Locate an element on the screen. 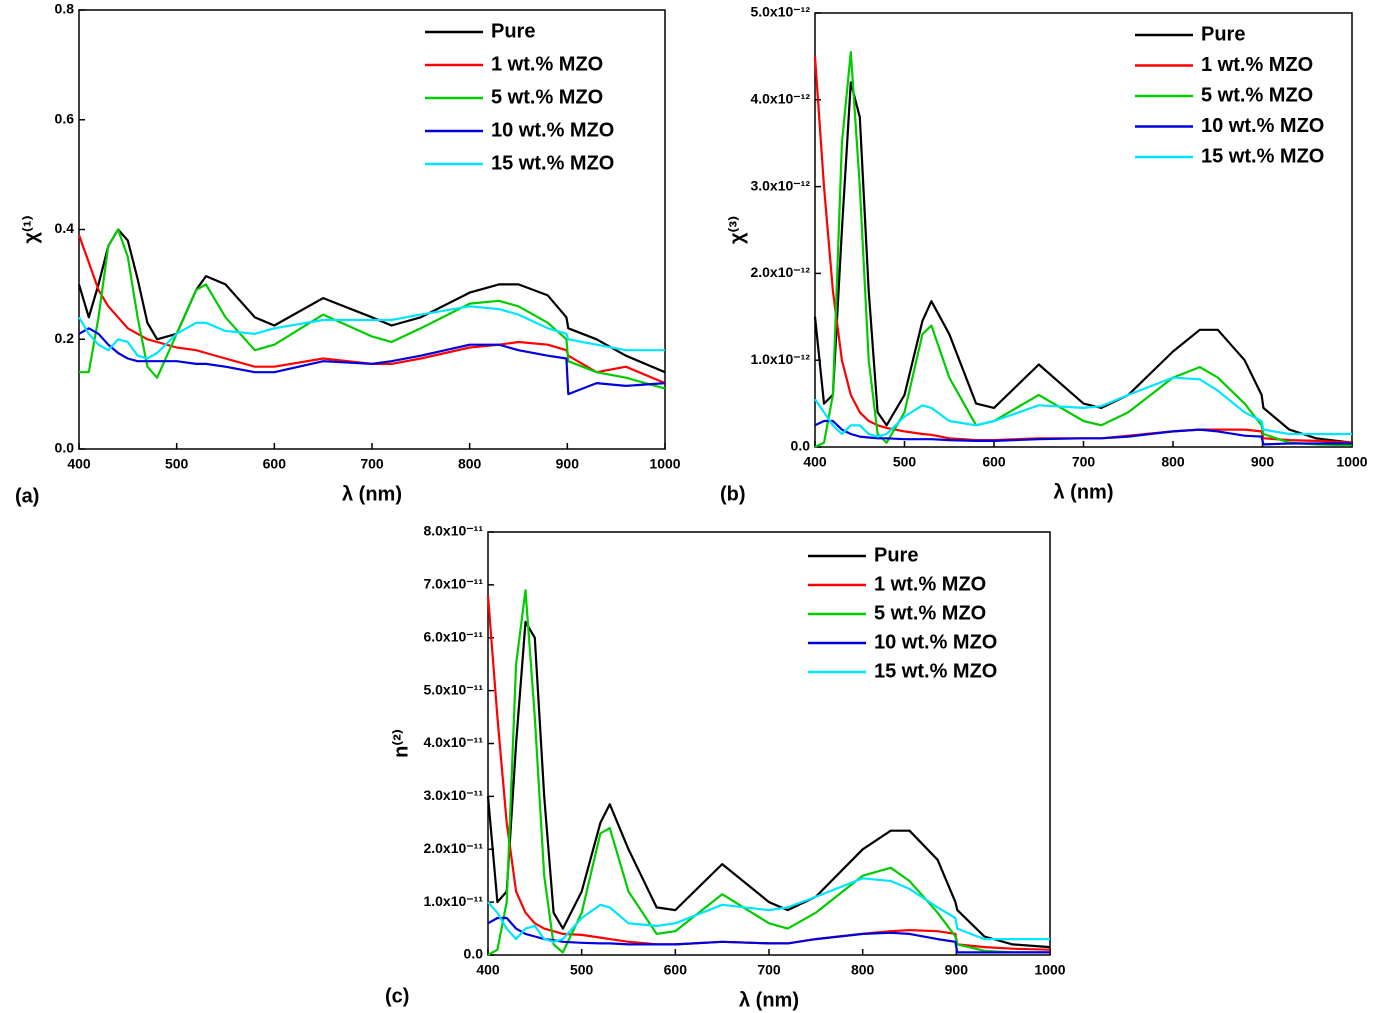 The image size is (1375, 1013). y-tick-label: 5.0x10⁻¹¹ is located at coordinates (453, 689).